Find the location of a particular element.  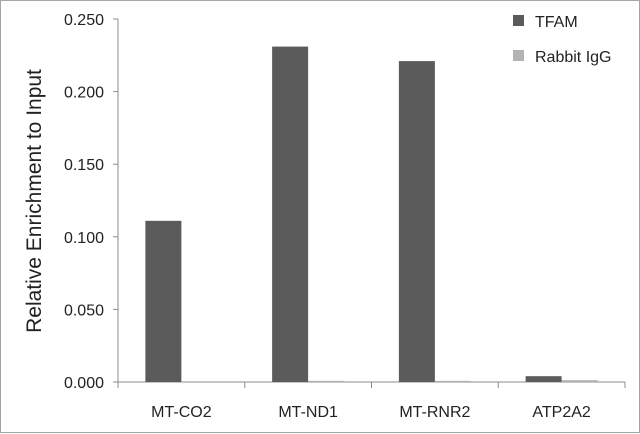

x-tick-label: MT-CO2 is located at coordinates (181, 412).